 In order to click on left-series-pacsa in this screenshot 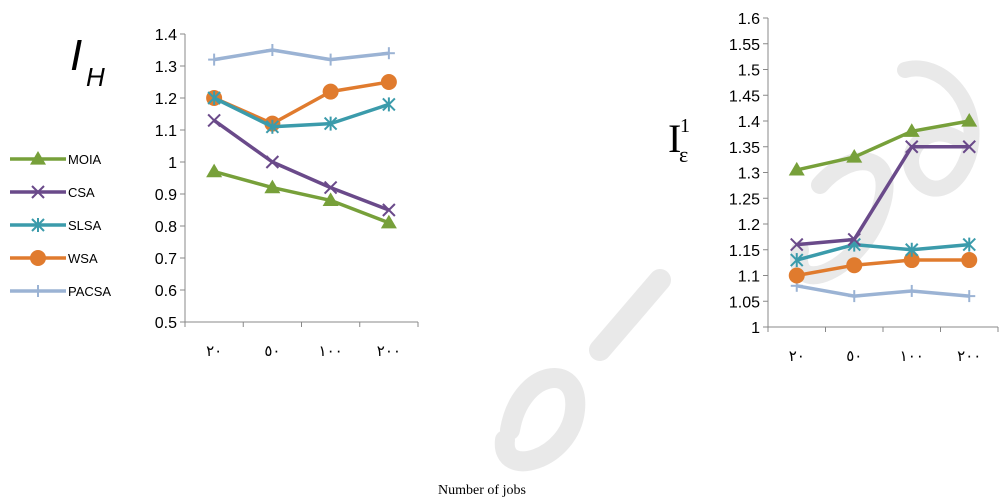, I will do `click(301, 55)`.